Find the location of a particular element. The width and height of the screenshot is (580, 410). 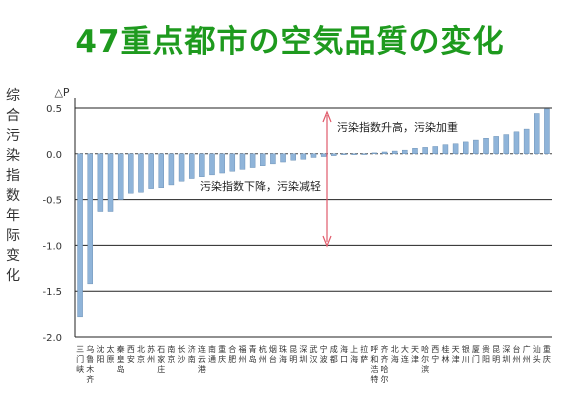

x-tick-label: 苏州 is located at coordinates (151, 354).